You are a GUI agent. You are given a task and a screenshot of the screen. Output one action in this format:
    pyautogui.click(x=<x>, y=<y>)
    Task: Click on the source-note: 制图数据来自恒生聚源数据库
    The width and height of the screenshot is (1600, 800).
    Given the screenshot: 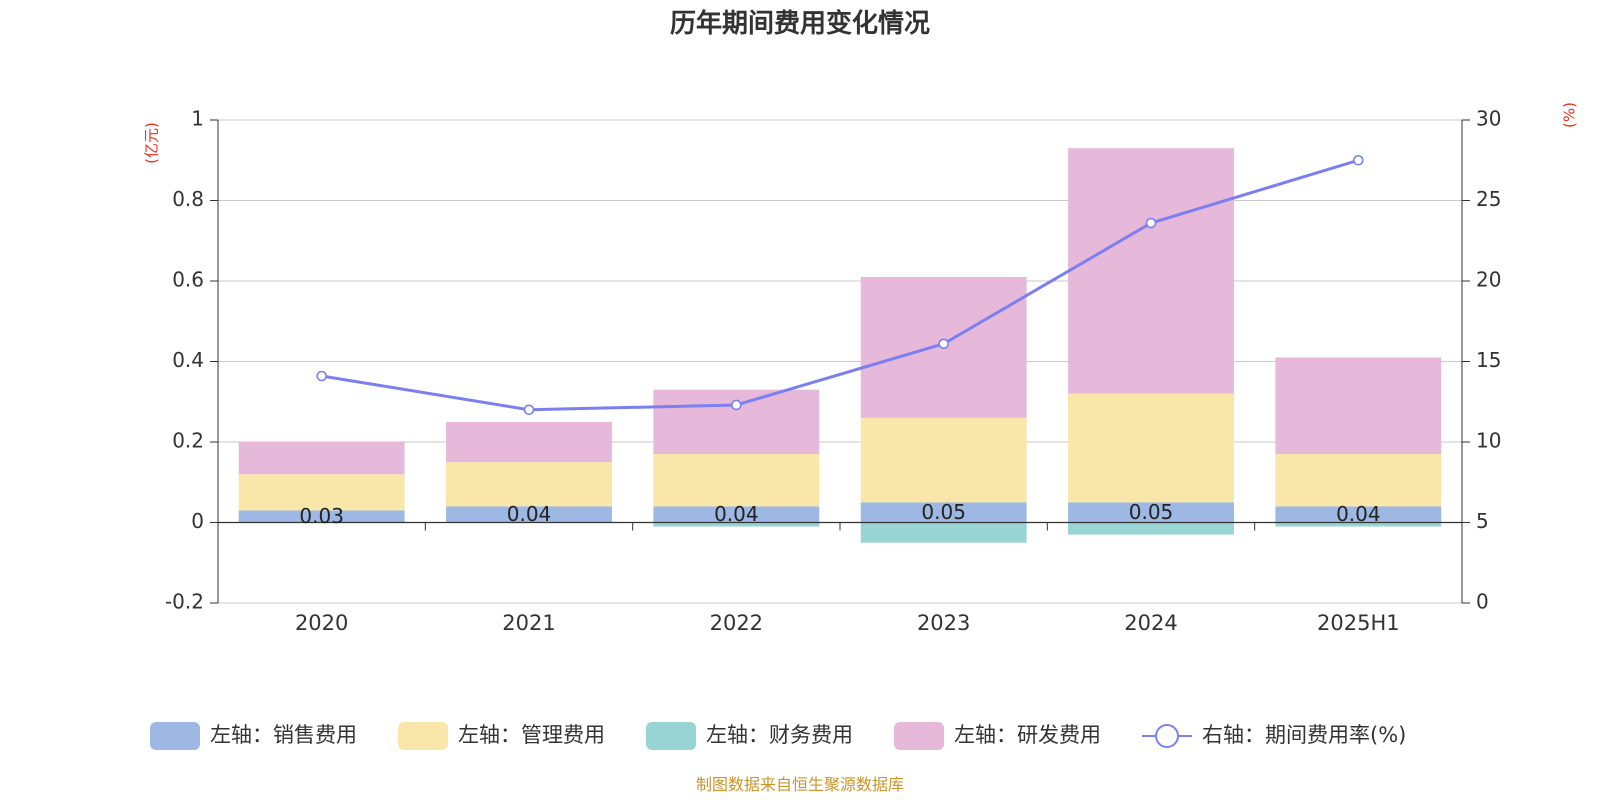 What is the action you would take?
    pyautogui.click(x=800, y=784)
    